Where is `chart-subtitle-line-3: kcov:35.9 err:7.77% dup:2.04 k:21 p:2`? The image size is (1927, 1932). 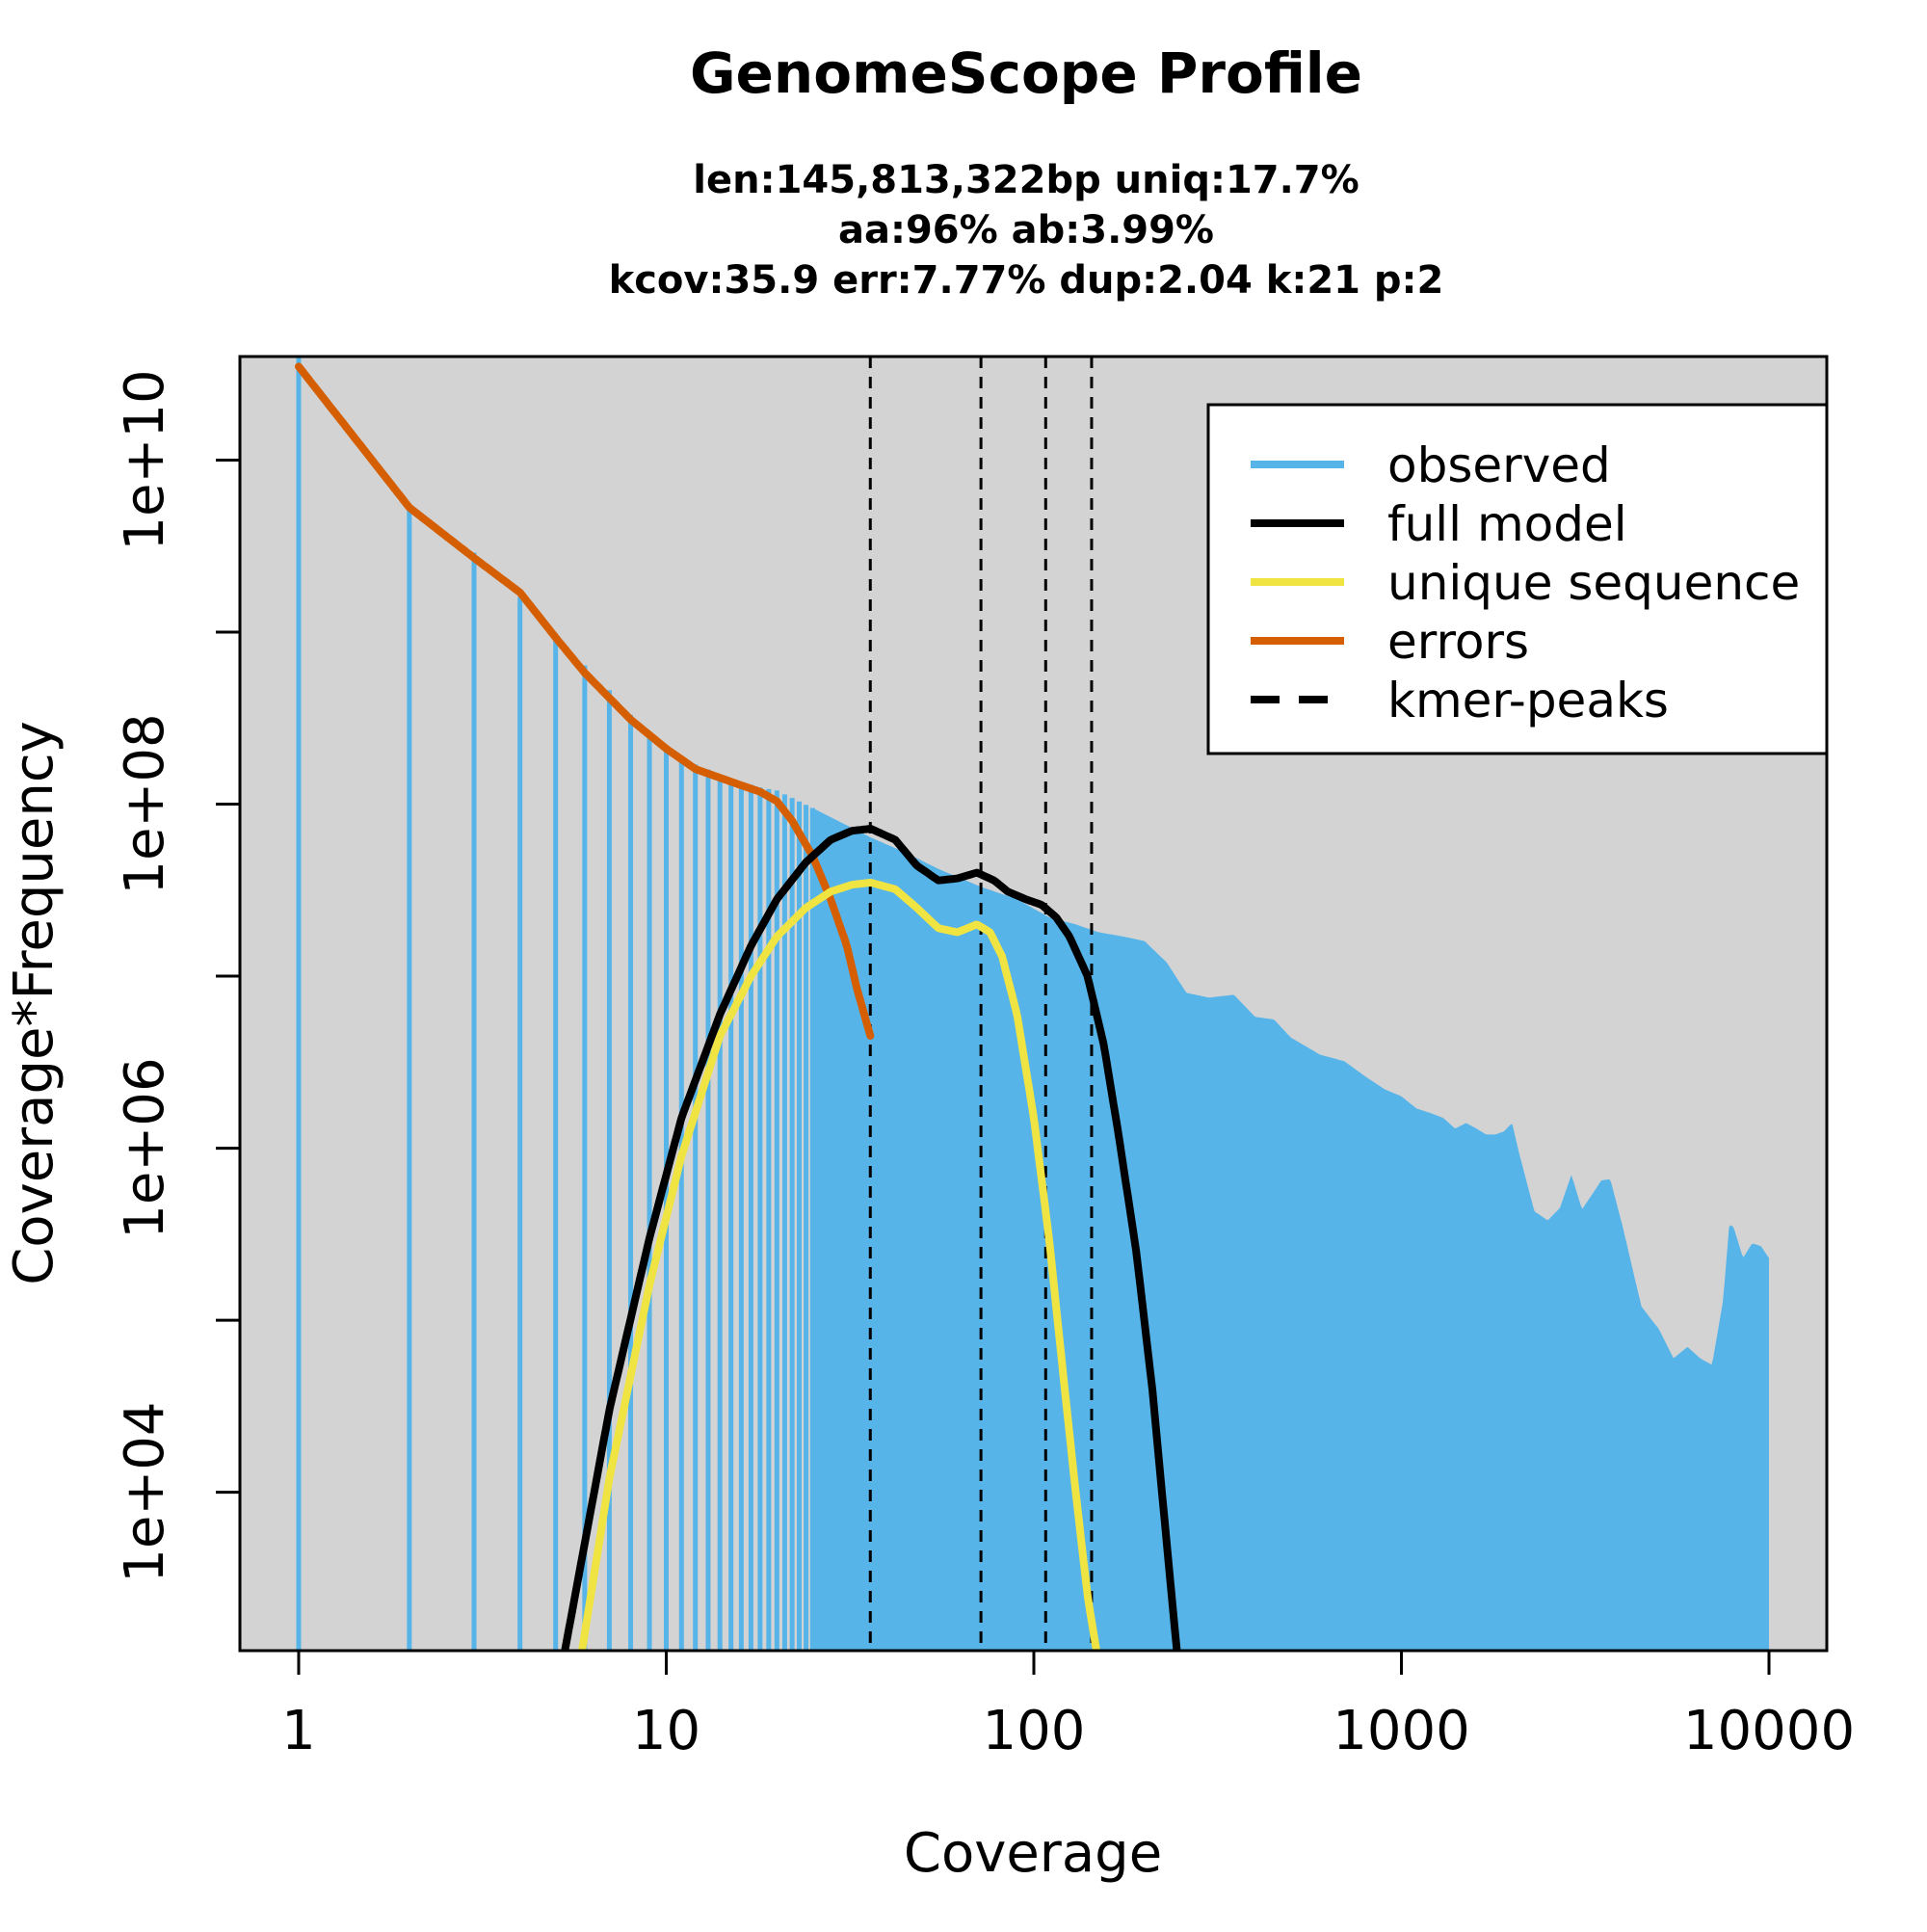 chart-subtitle-line-3: kcov:35.9 err:7.77% dup:2.04 k:21 p:2 is located at coordinates (1026, 280).